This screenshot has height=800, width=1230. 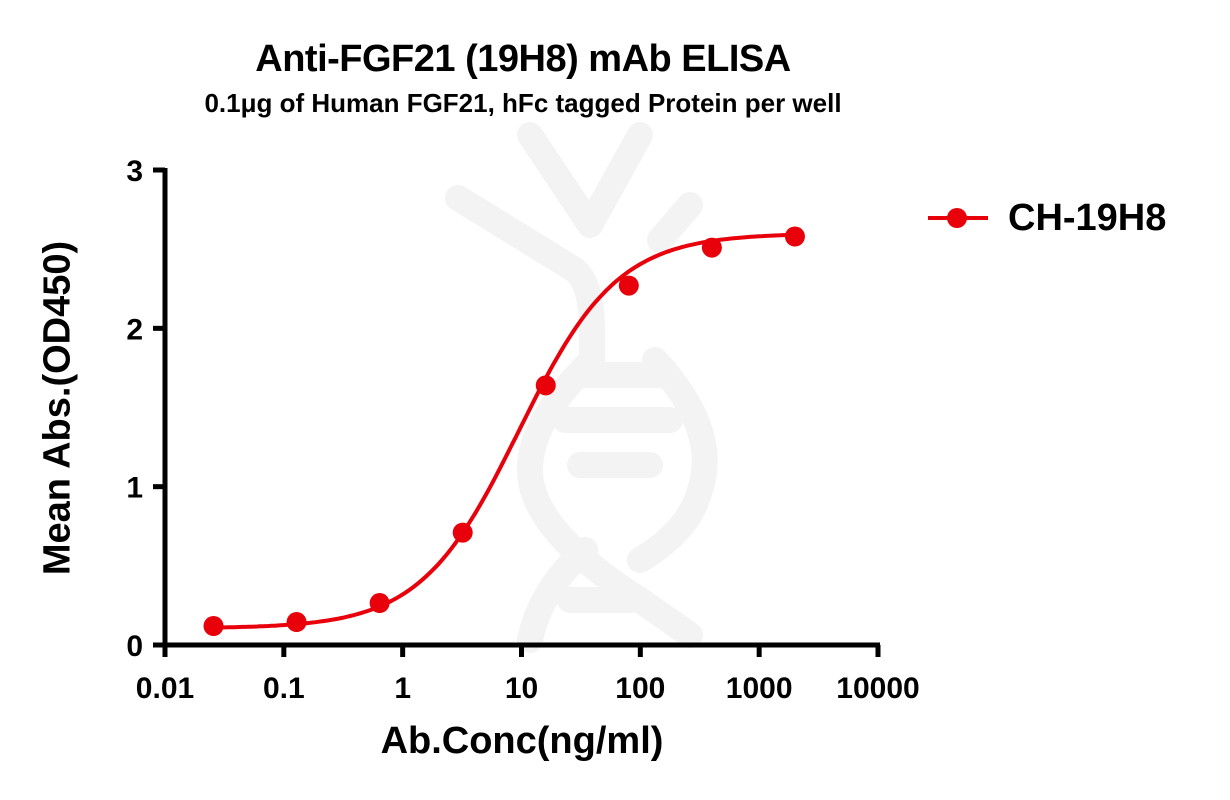 I want to click on legend: CH-19H8, so click(x=1047, y=218).